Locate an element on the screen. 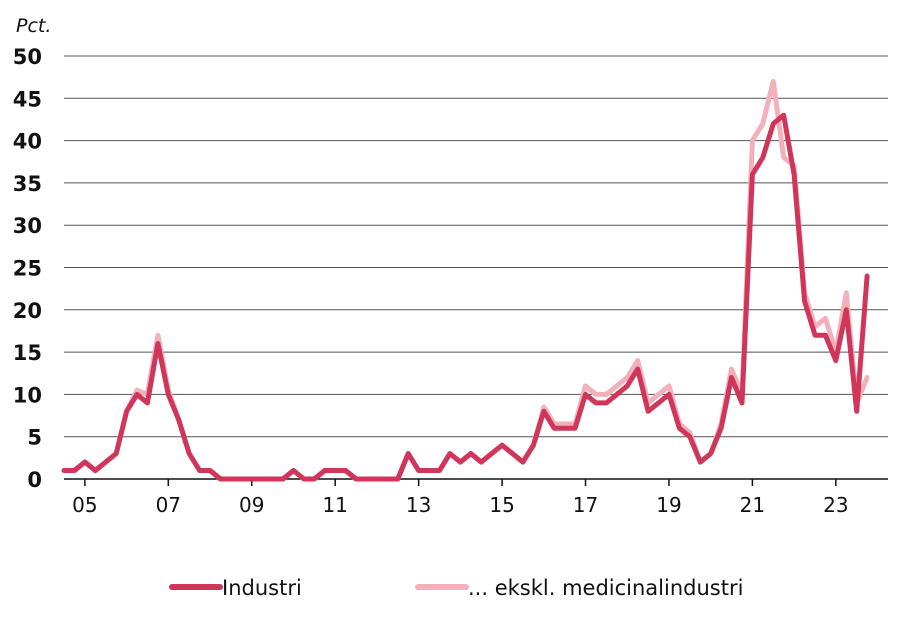 Image resolution: width=910 pixels, height=628 pixels. y-tick-label: 0 is located at coordinates (34, 480).